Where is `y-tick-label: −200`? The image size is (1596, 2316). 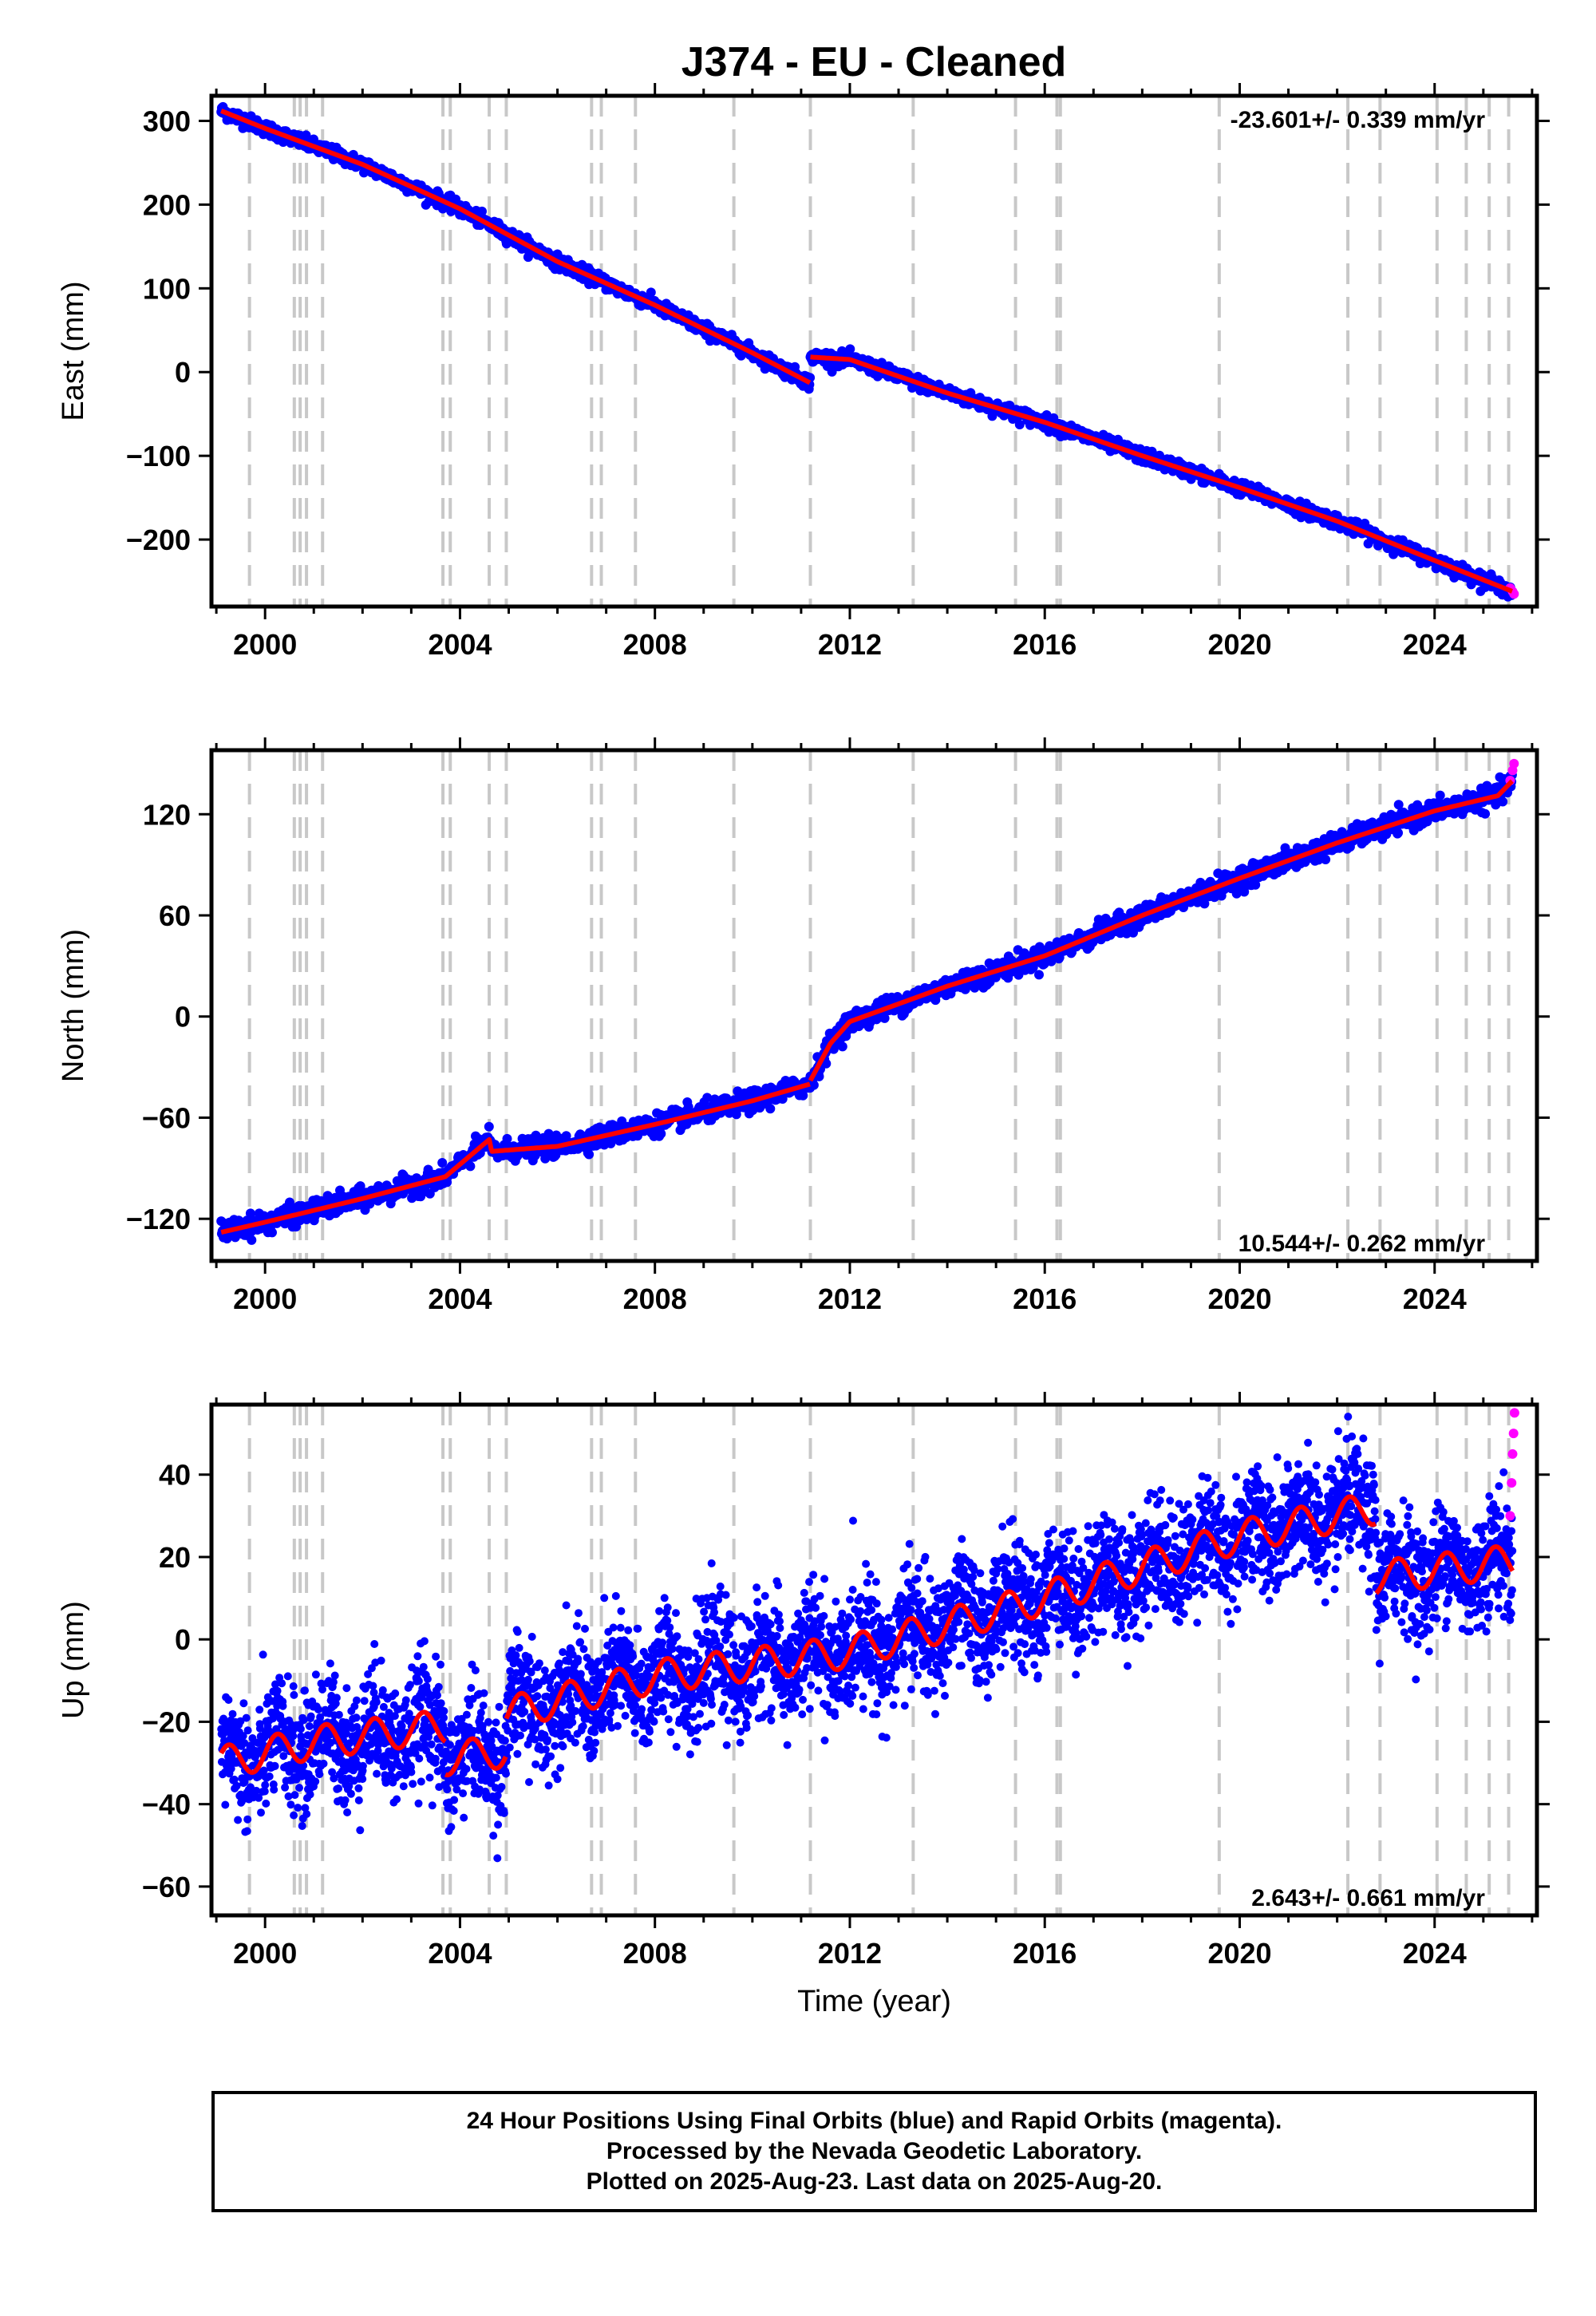 y-tick-label: −200 is located at coordinates (158, 540).